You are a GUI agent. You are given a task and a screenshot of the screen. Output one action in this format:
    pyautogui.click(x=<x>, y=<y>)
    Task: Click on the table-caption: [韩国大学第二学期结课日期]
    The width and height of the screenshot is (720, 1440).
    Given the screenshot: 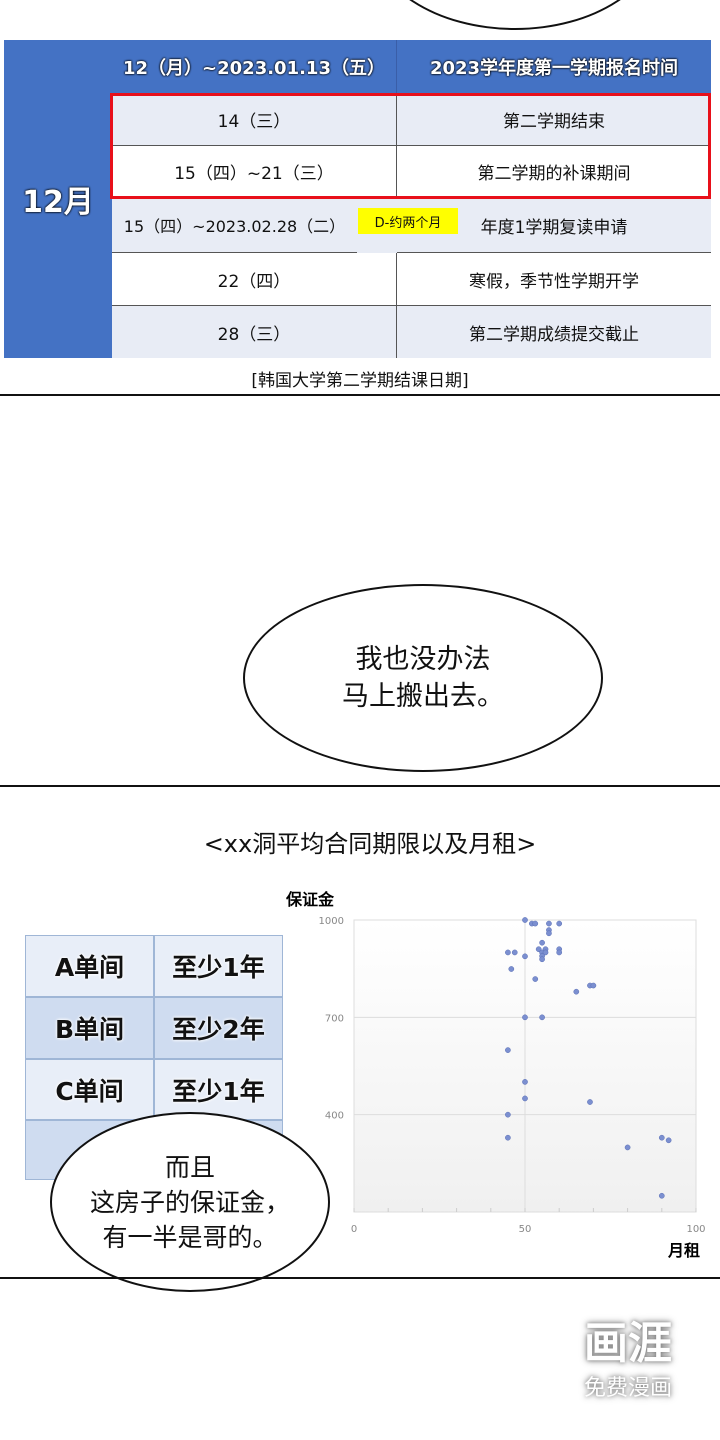 What is the action you would take?
    pyautogui.click(x=360, y=381)
    